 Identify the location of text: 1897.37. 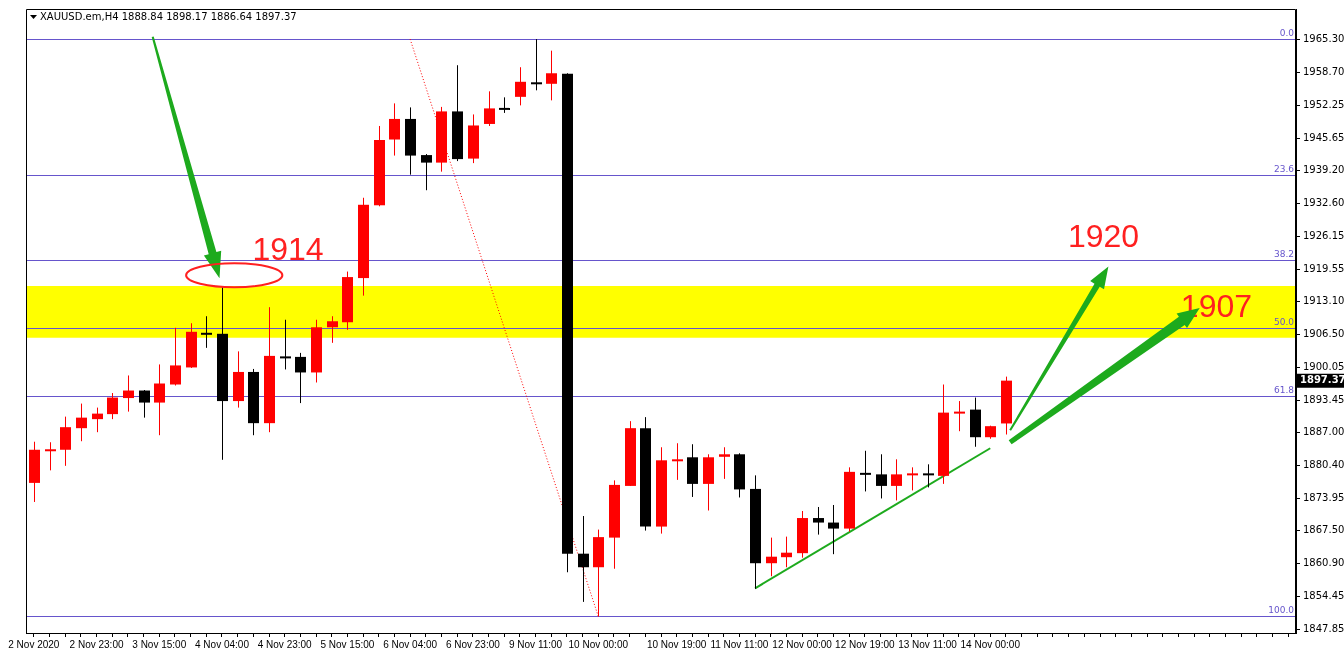
(1322, 380).